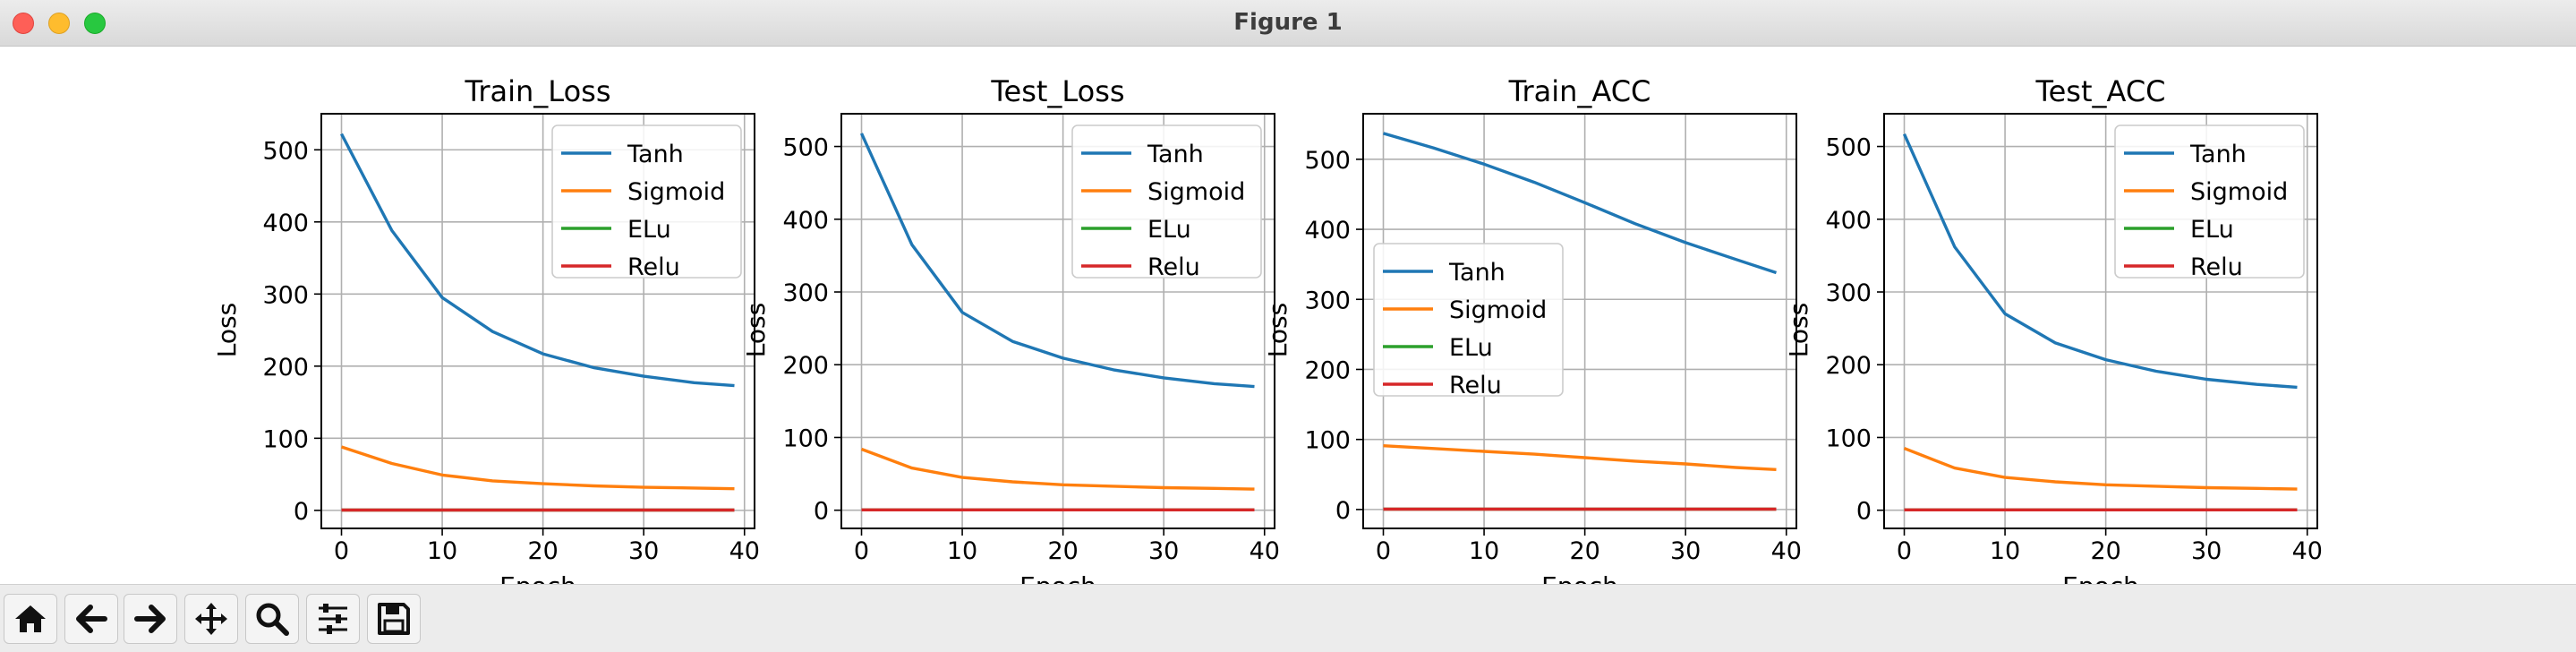 Image resolution: width=2576 pixels, height=652 pixels. I want to click on sliders-icon, so click(333, 619).